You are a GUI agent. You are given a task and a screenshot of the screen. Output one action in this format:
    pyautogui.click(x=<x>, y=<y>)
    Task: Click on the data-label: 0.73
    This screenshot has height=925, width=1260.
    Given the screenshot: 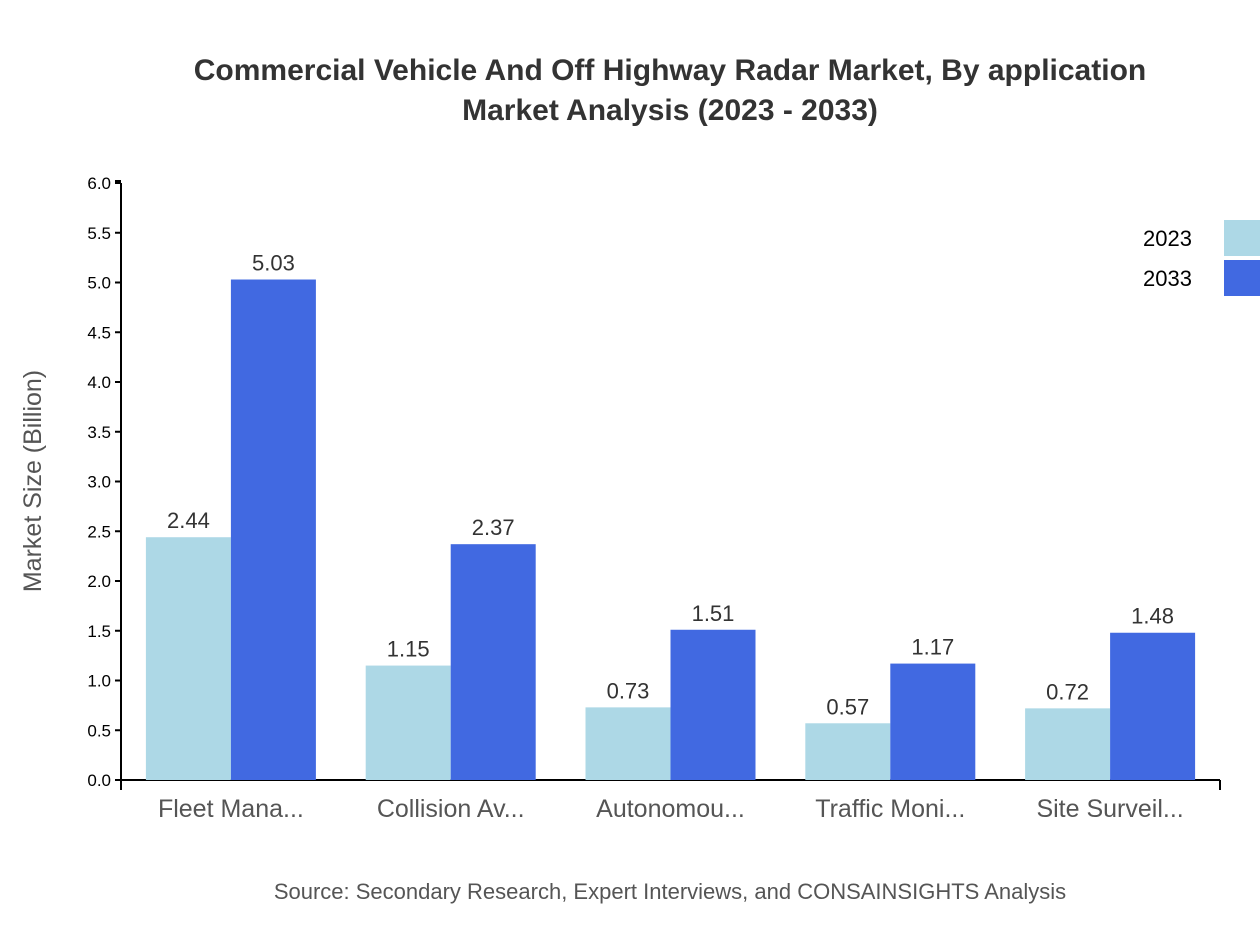 What is the action you would take?
    pyautogui.click(x=628, y=690)
    